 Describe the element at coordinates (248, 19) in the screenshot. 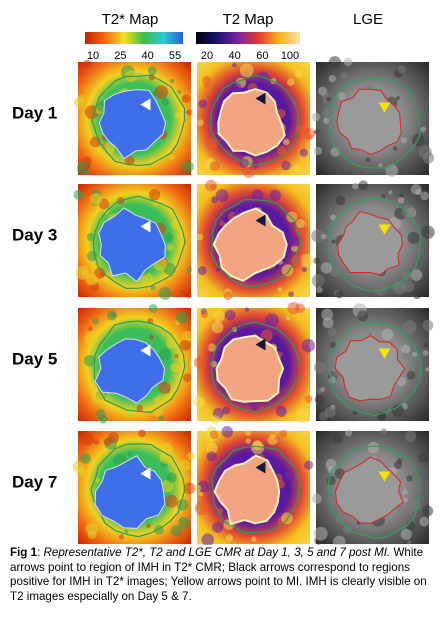

I see `column-title: T2 Map` at that location.